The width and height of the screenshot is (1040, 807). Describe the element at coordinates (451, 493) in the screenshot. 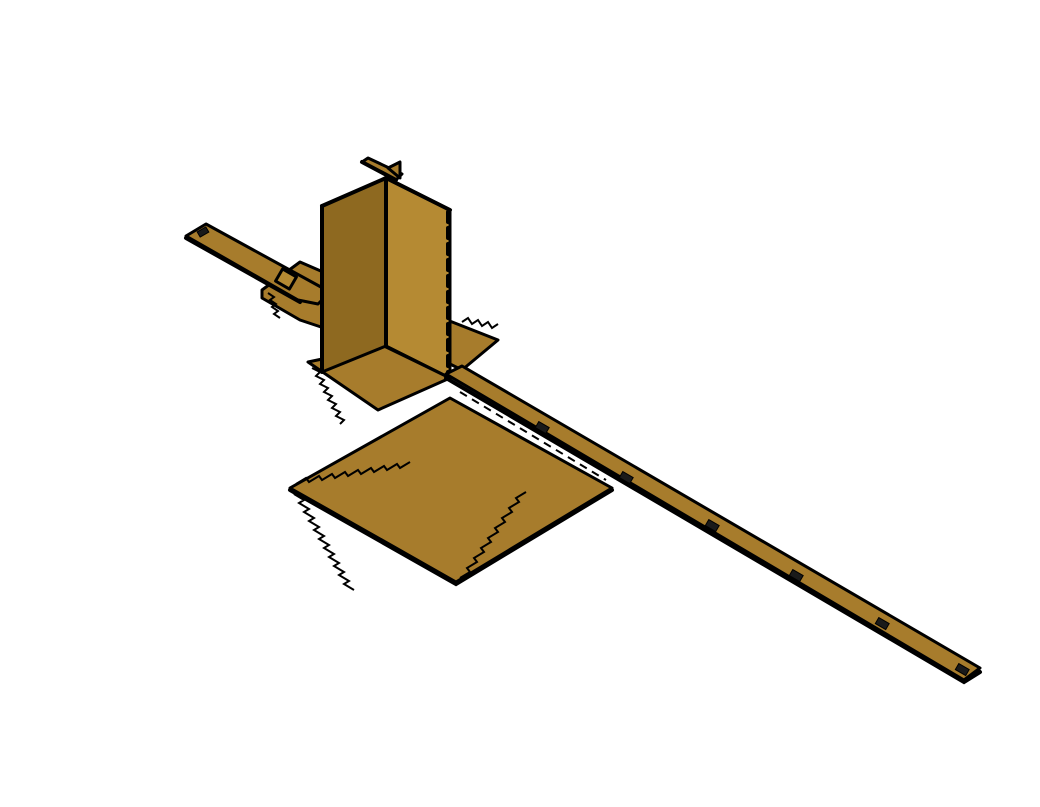

I see `base-plate` at that location.